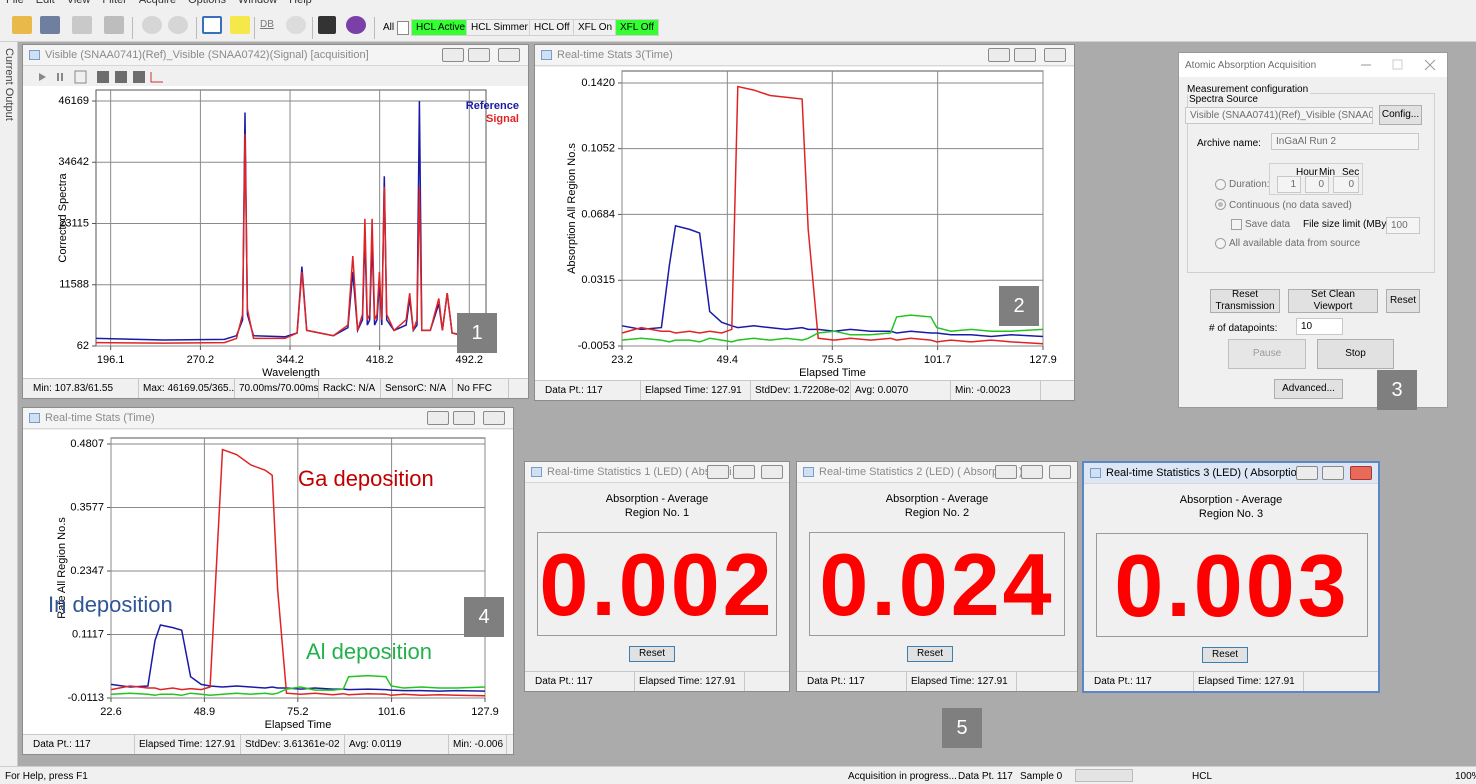 This screenshot has height=784, width=1476. What do you see at coordinates (9, 404) in the screenshot?
I see `side-tab: Current Output` at bounding box center [9, 404].